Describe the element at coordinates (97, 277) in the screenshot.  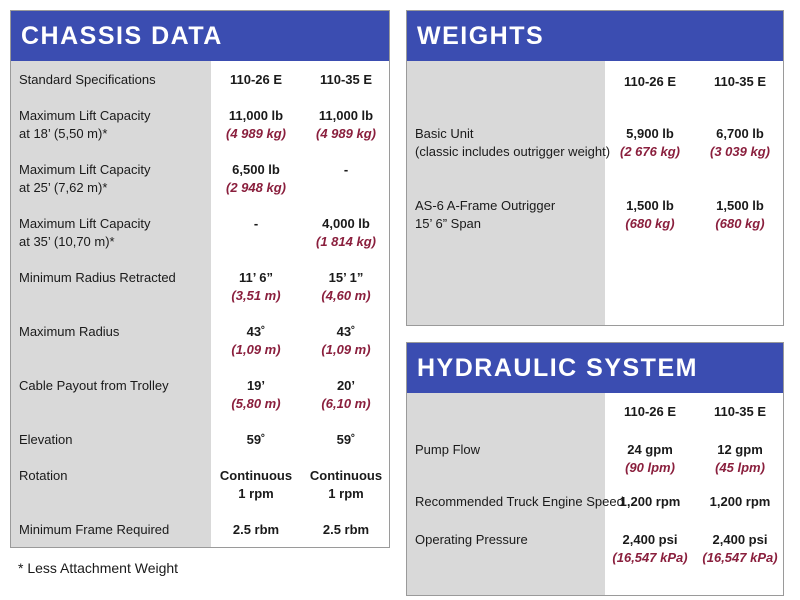
I see `row-label: Minimum Radius Retracted` at that location.